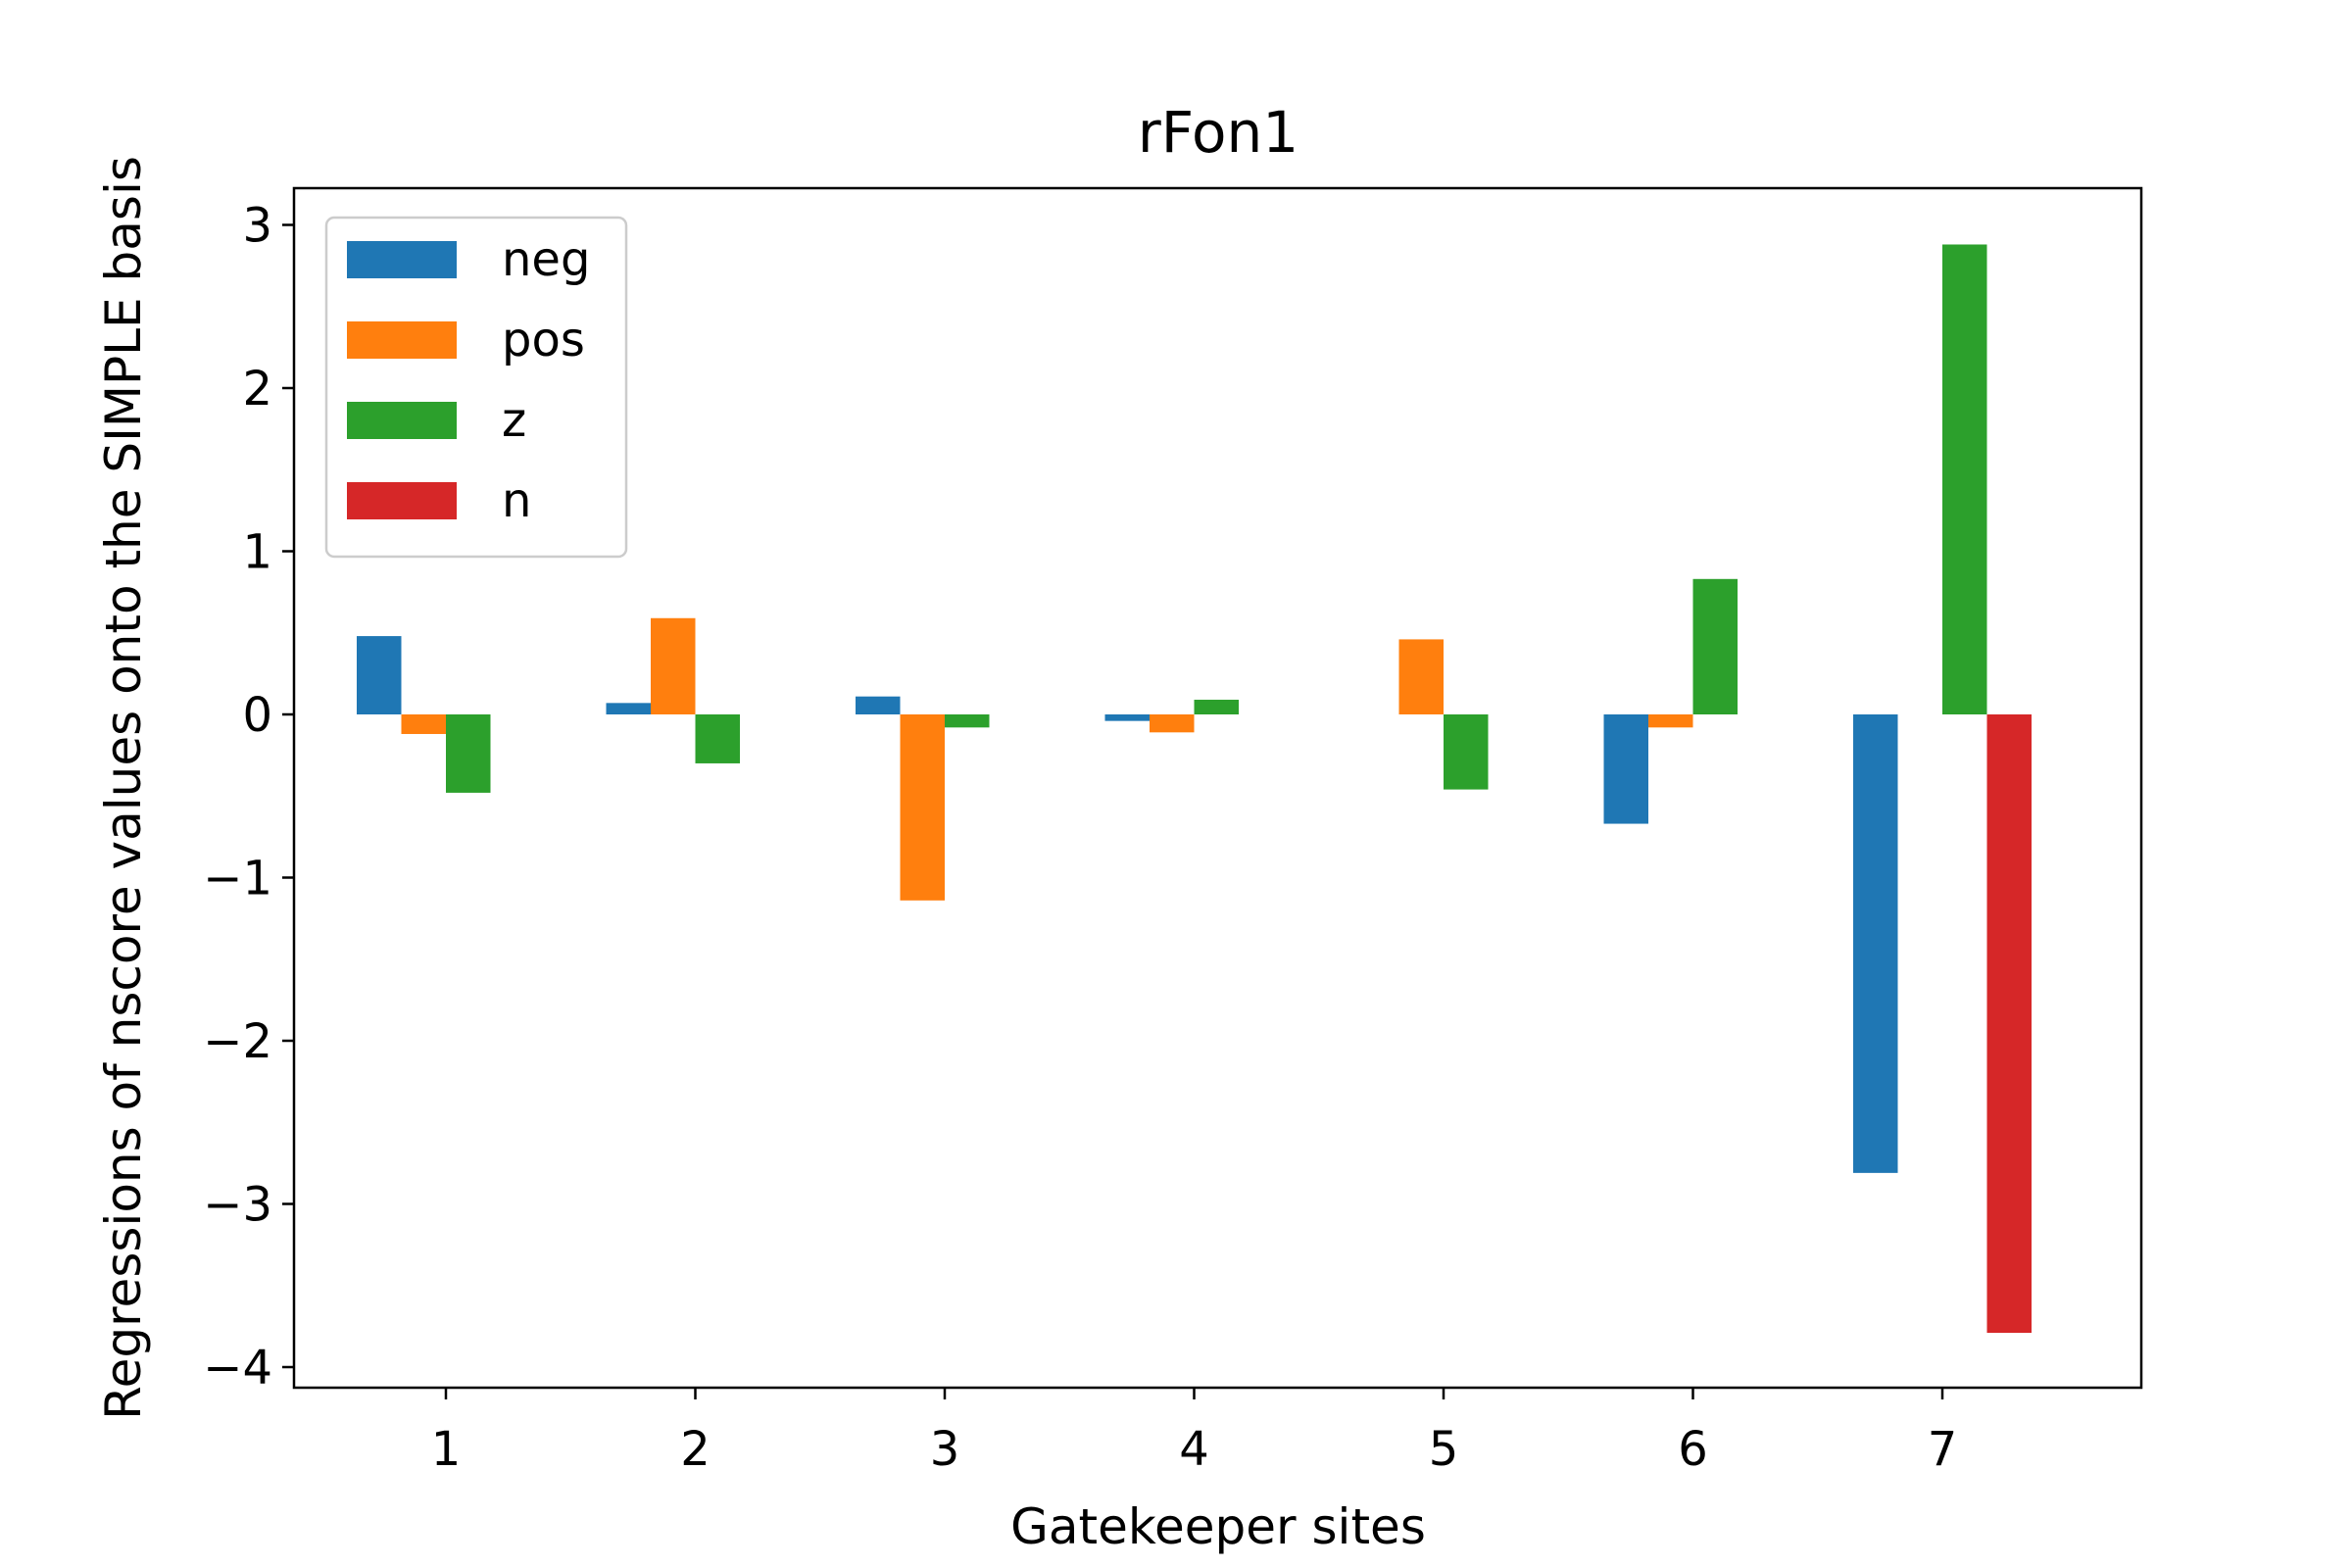 This screenshot has width=2352, height=1568. I want to click on y-tick-label: 0, so click(257, 715).